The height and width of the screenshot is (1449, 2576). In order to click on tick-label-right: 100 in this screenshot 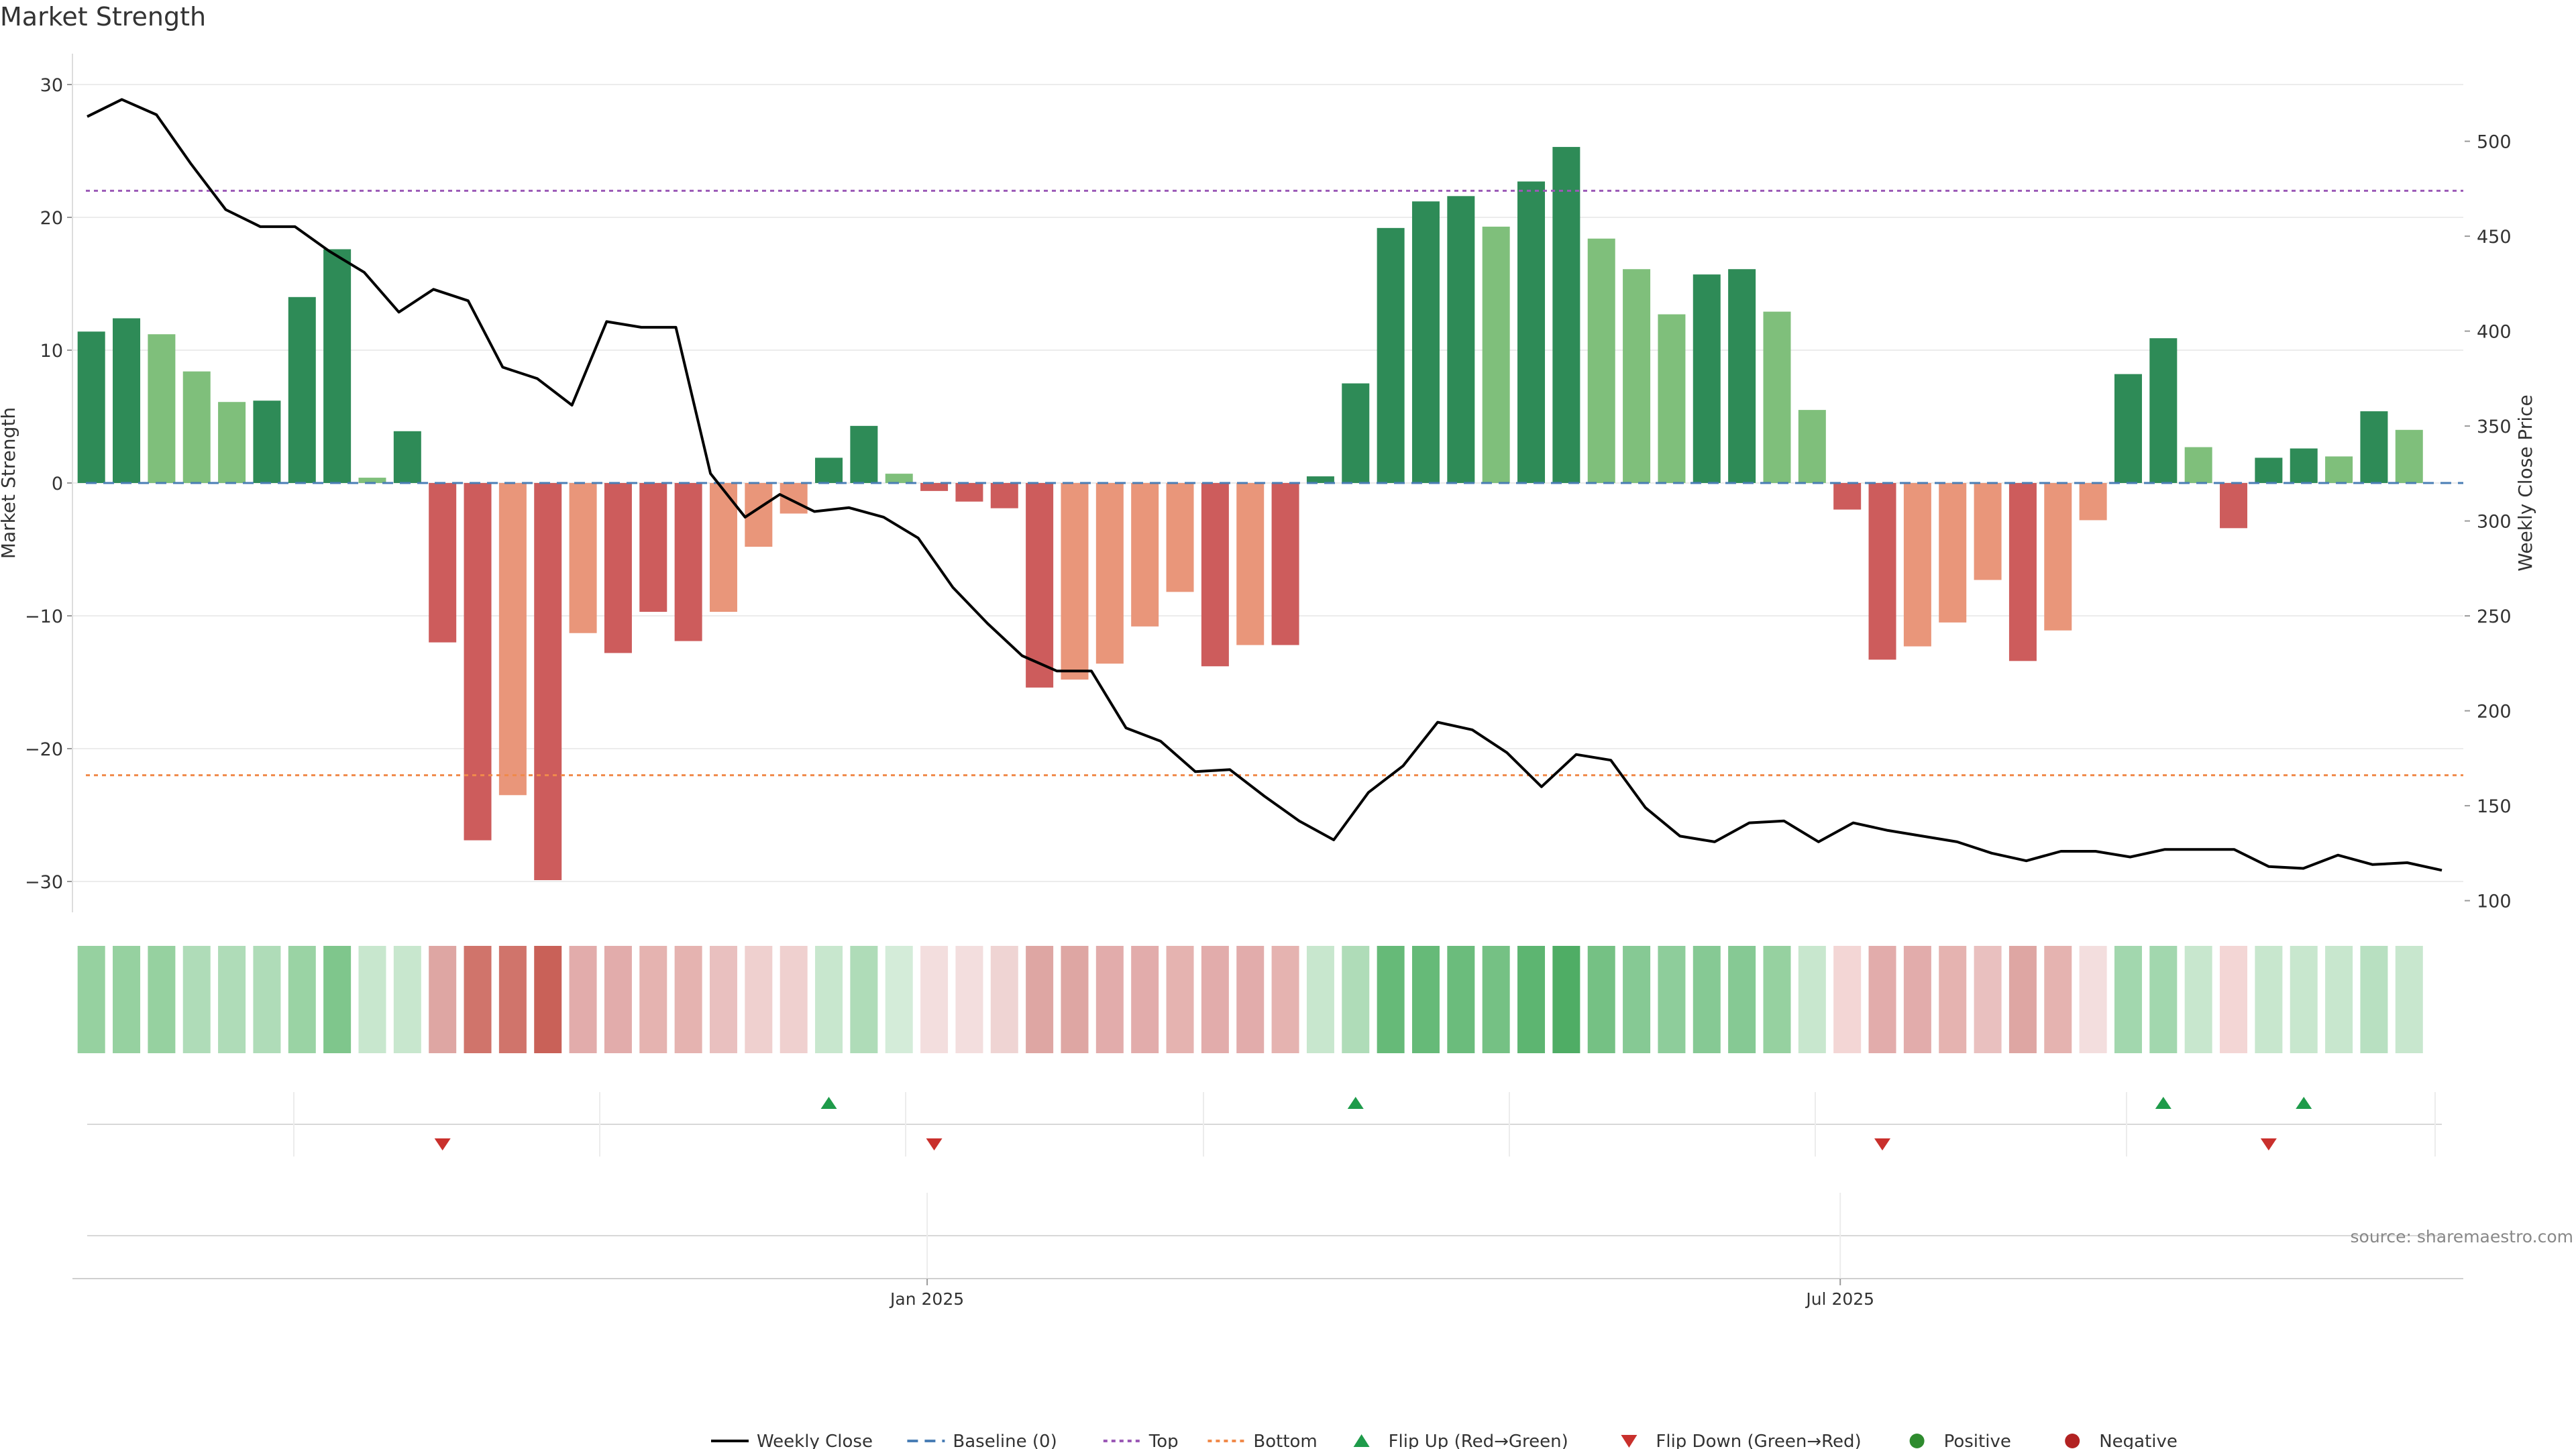, I will do `click(2494, 902)`.